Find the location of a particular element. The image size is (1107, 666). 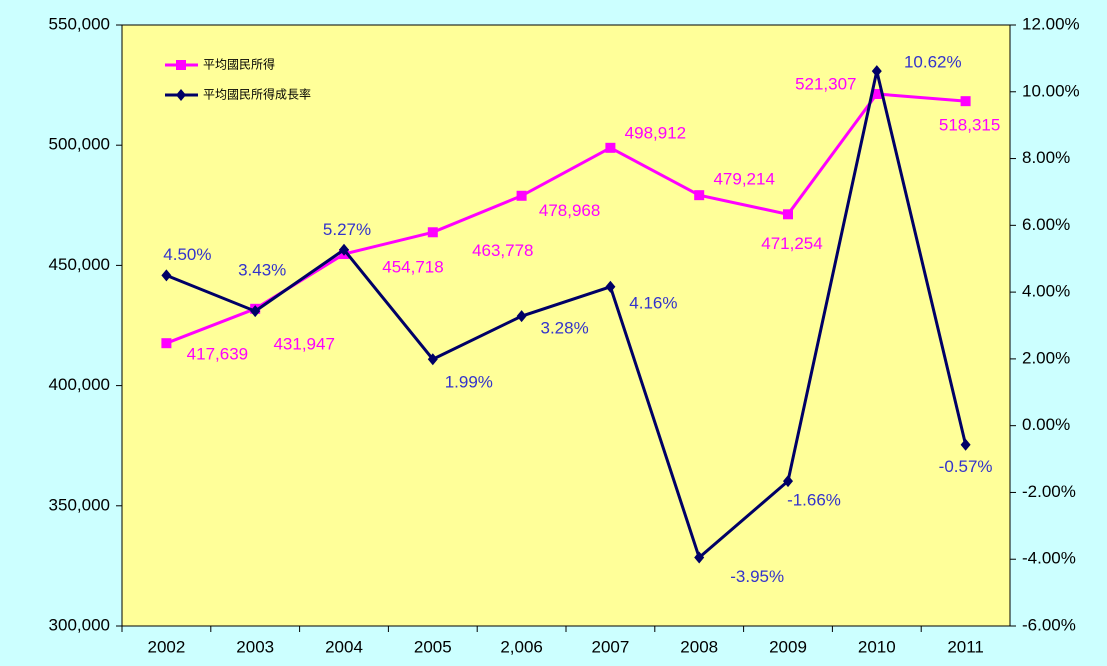

y-tick-label: 450,000 is located at coordinates (79, 264).